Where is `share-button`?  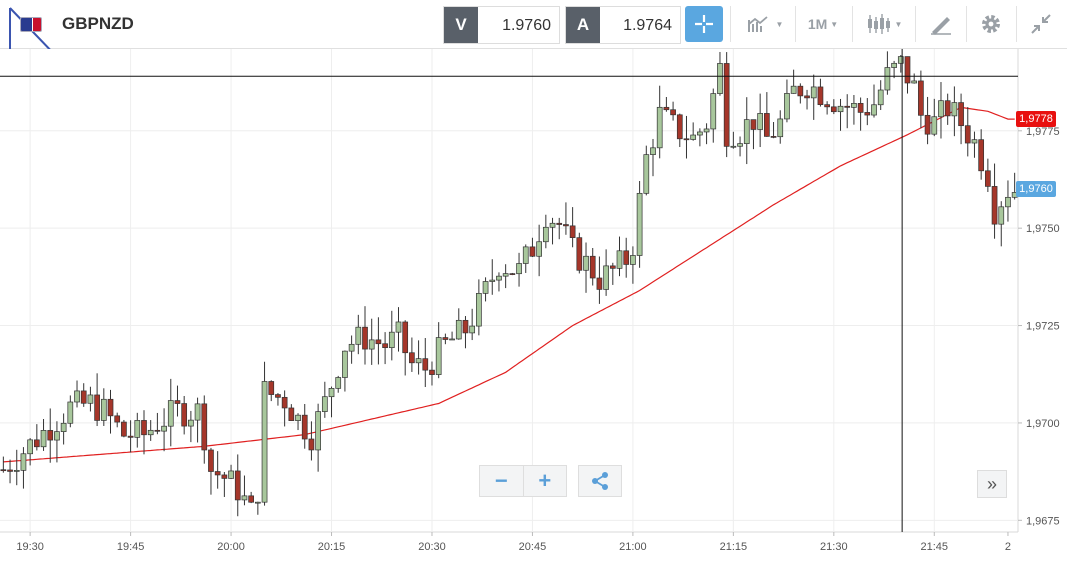
share-button is located at coordinates (600, 481).